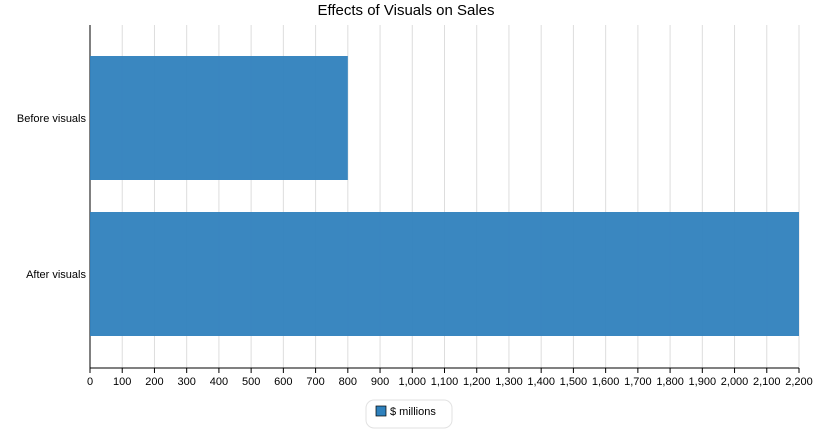  Describe the element at coordinates (90, 382) in the screenshot. I see `x-tick-label: 0` at that location.